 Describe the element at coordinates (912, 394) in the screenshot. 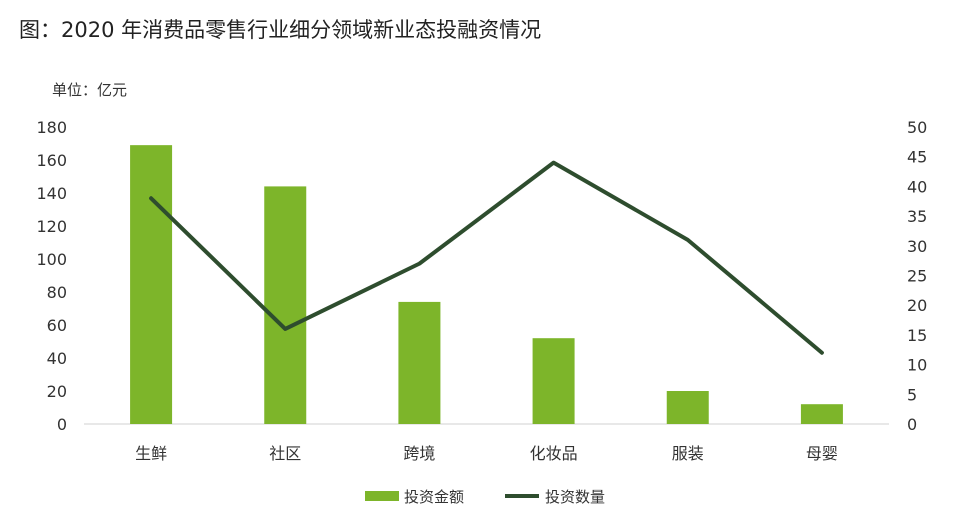

I see `y-right-tick-label: 5` at that location.